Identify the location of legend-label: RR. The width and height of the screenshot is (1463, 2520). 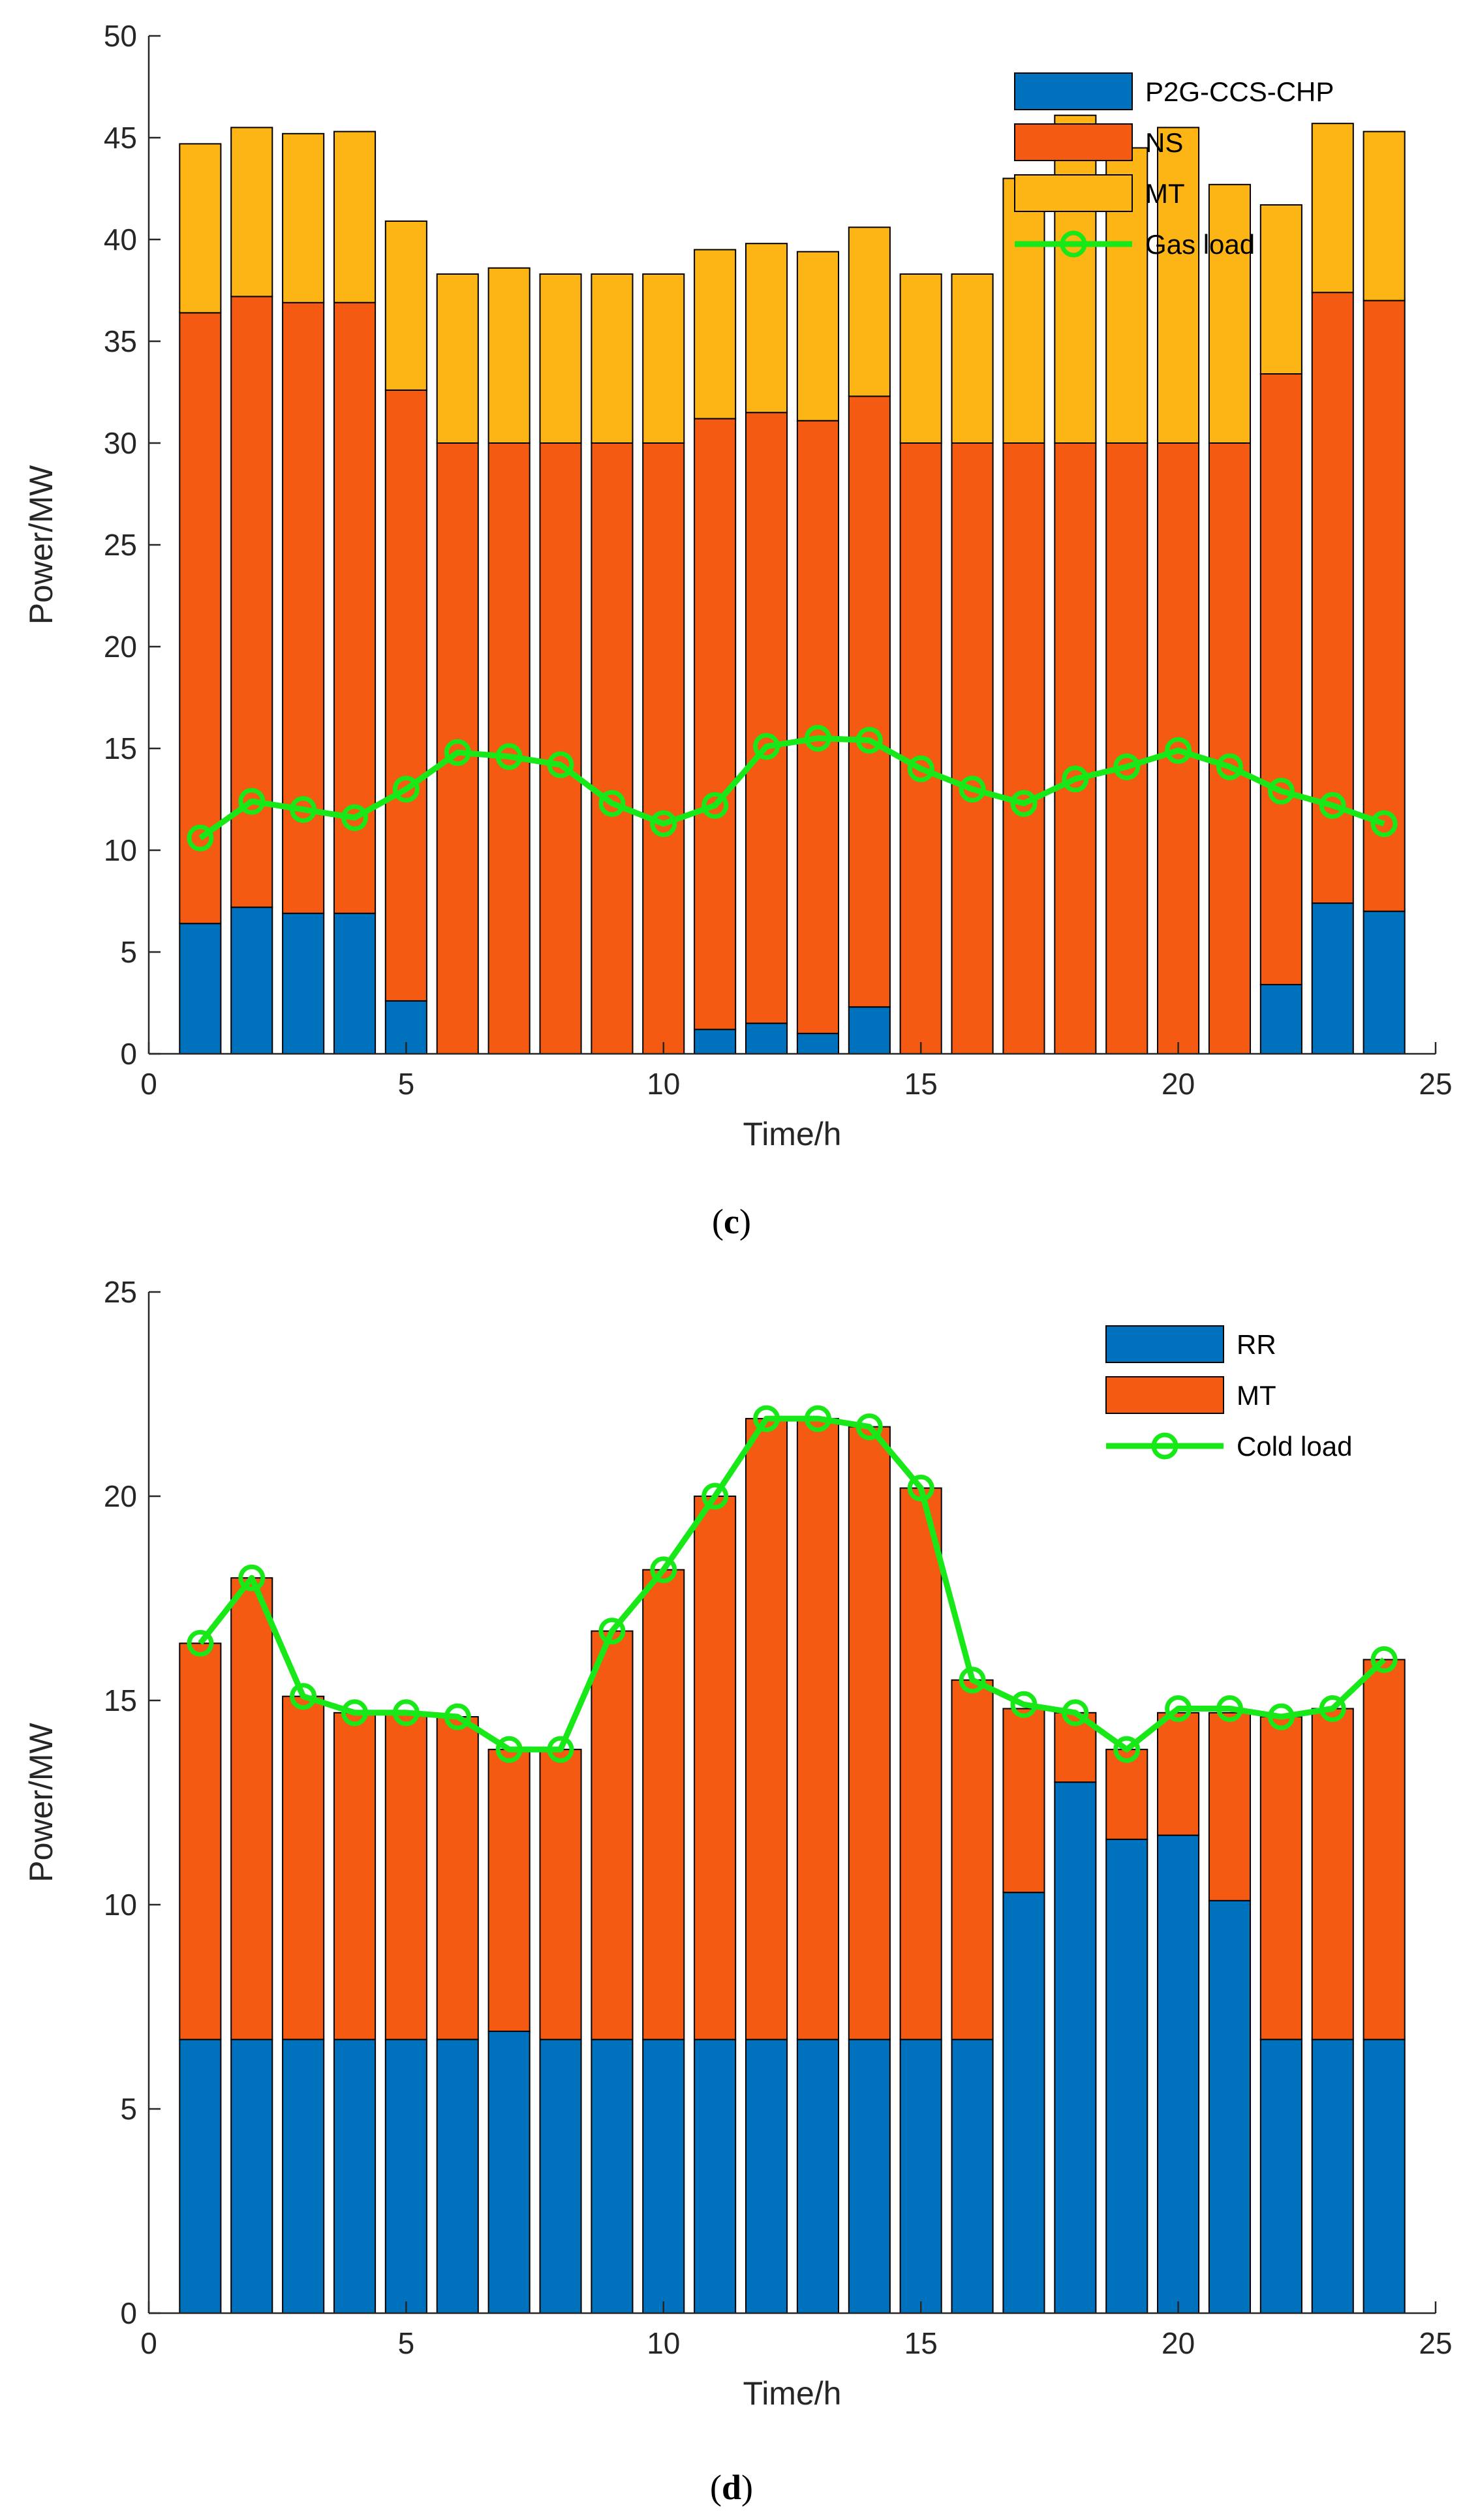
(1257, 1344).